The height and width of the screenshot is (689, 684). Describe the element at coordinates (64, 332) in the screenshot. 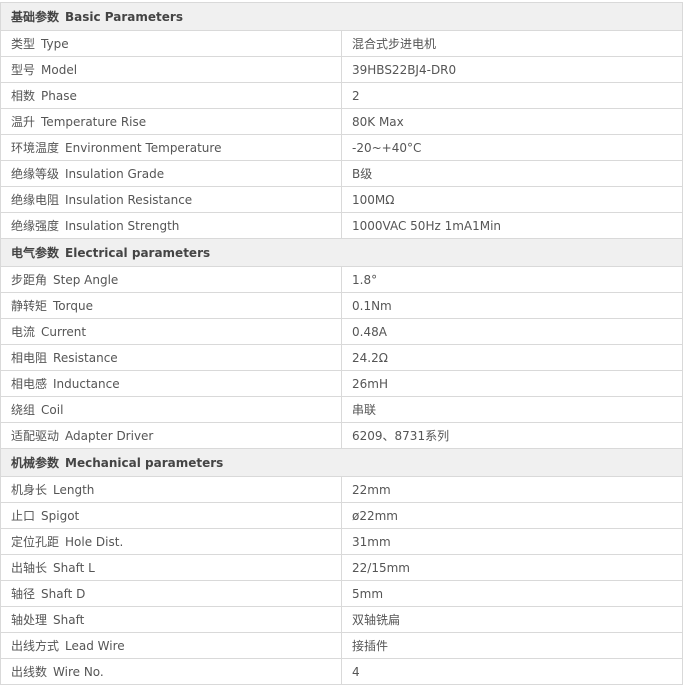

I see `param-label-en: Current` at that location.